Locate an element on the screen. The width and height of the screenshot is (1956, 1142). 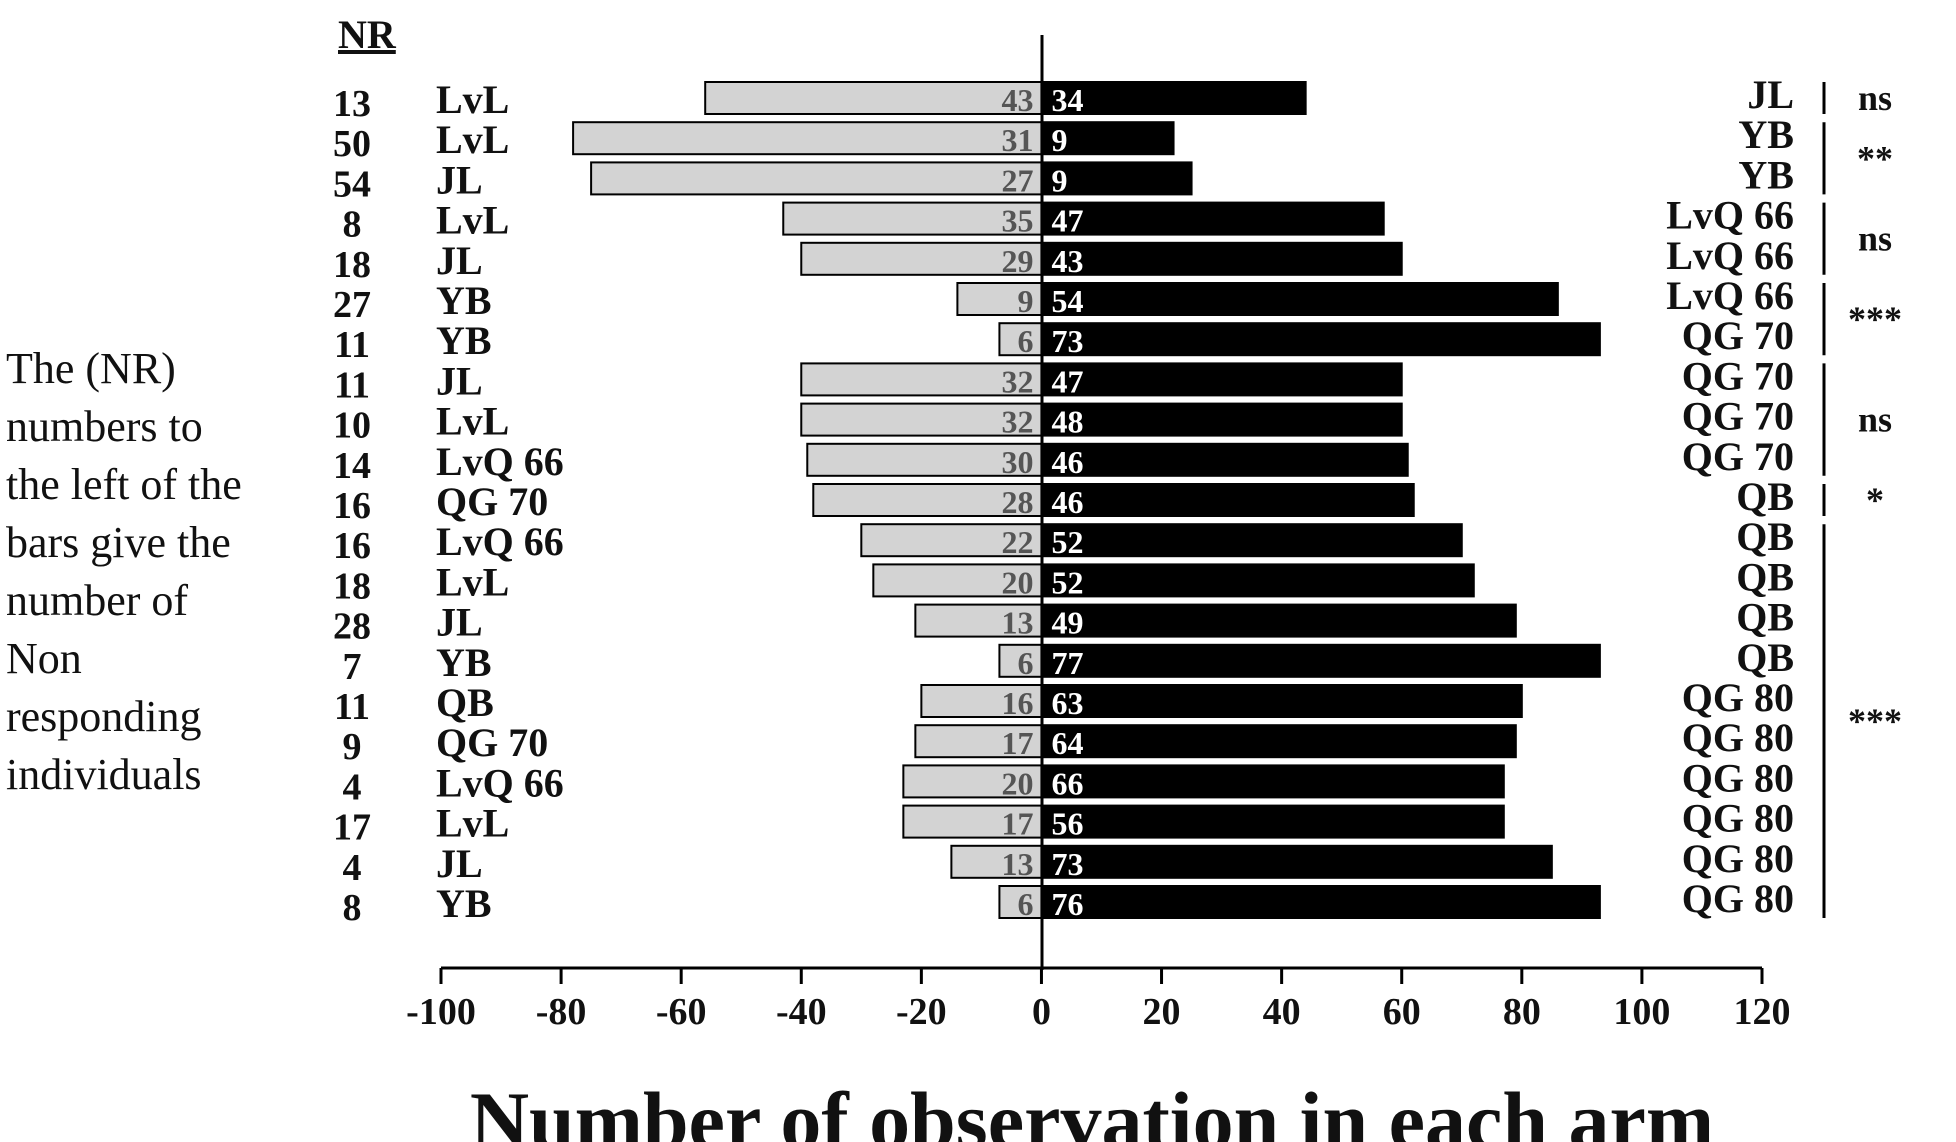
x-tick-label: 100 is located at coordinates (1641, 1012).